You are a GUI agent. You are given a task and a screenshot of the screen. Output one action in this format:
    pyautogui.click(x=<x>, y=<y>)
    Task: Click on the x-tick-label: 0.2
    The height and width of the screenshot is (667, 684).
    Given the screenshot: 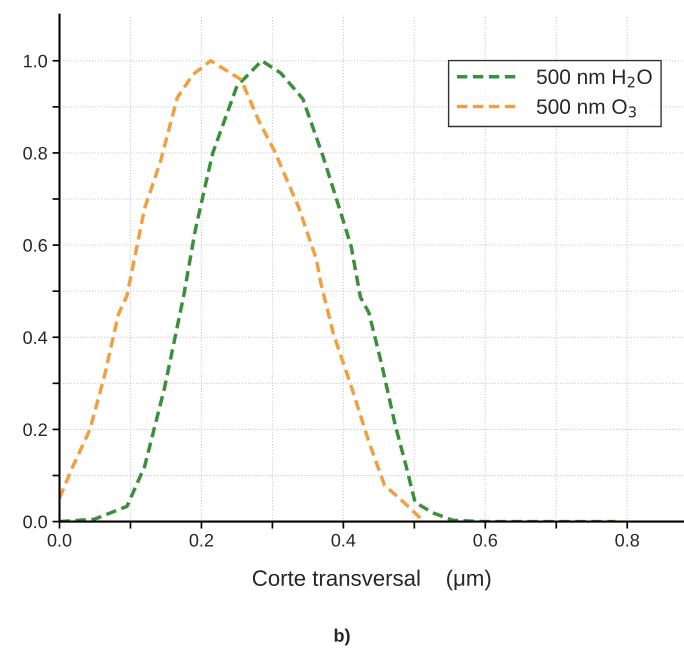 What is the action you would take?
    pyautogui.click(x=202, y=540)
    